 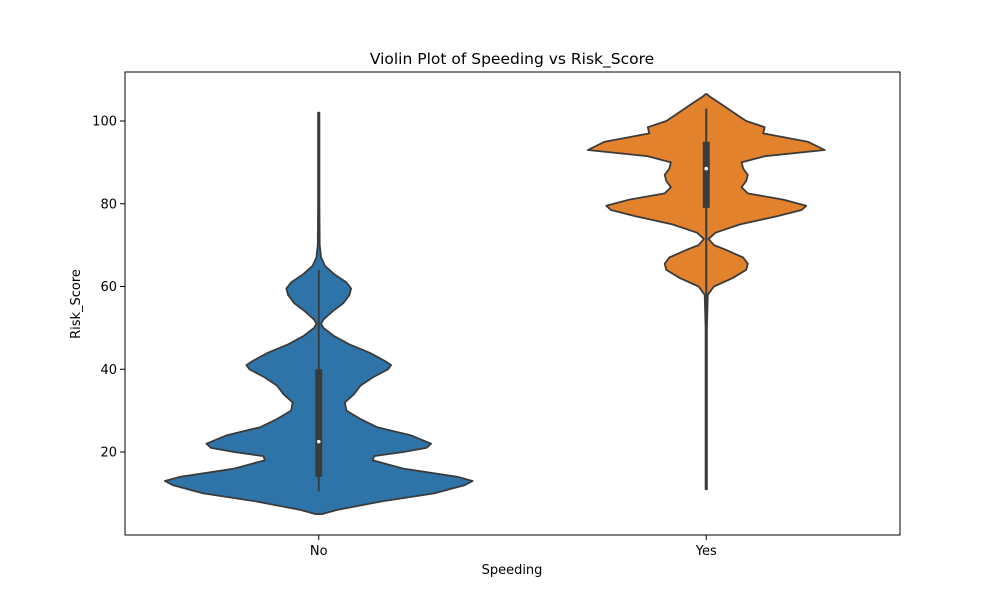 I want to click on y-tick-label: 100, so click(x=104, y=122).